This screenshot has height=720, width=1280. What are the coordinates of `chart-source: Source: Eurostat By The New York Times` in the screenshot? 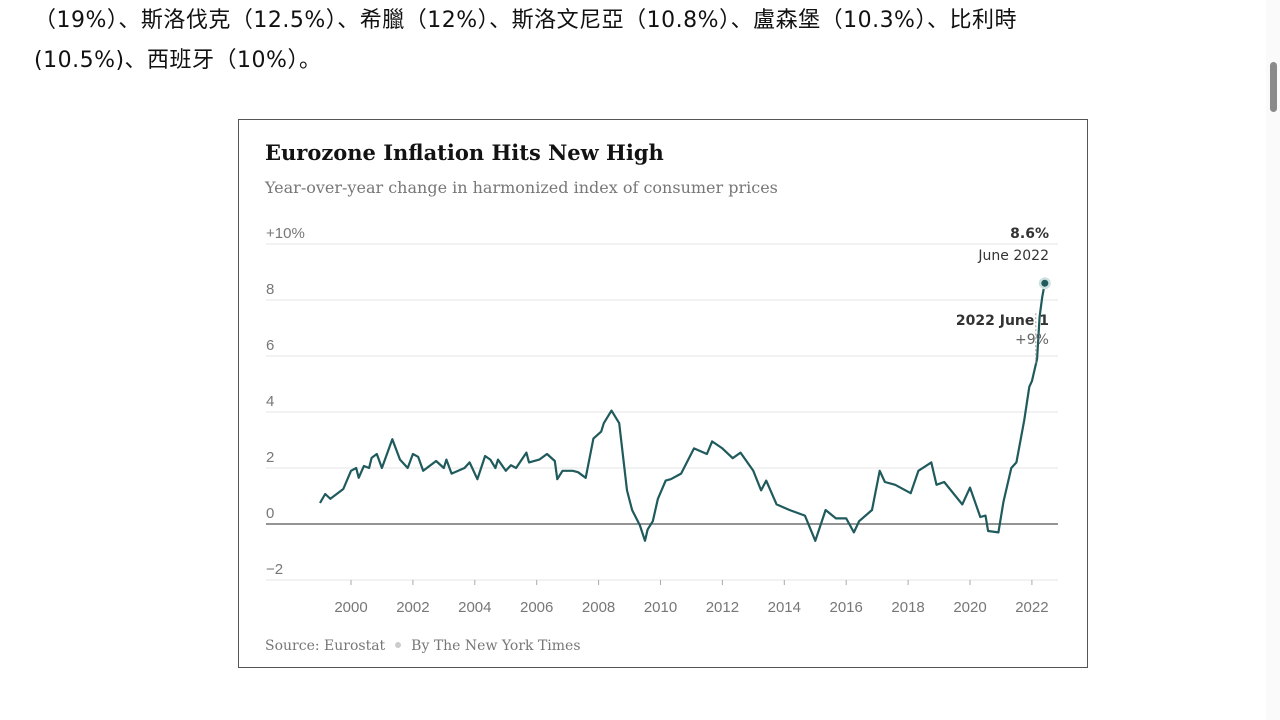 It's located at (423, 646).